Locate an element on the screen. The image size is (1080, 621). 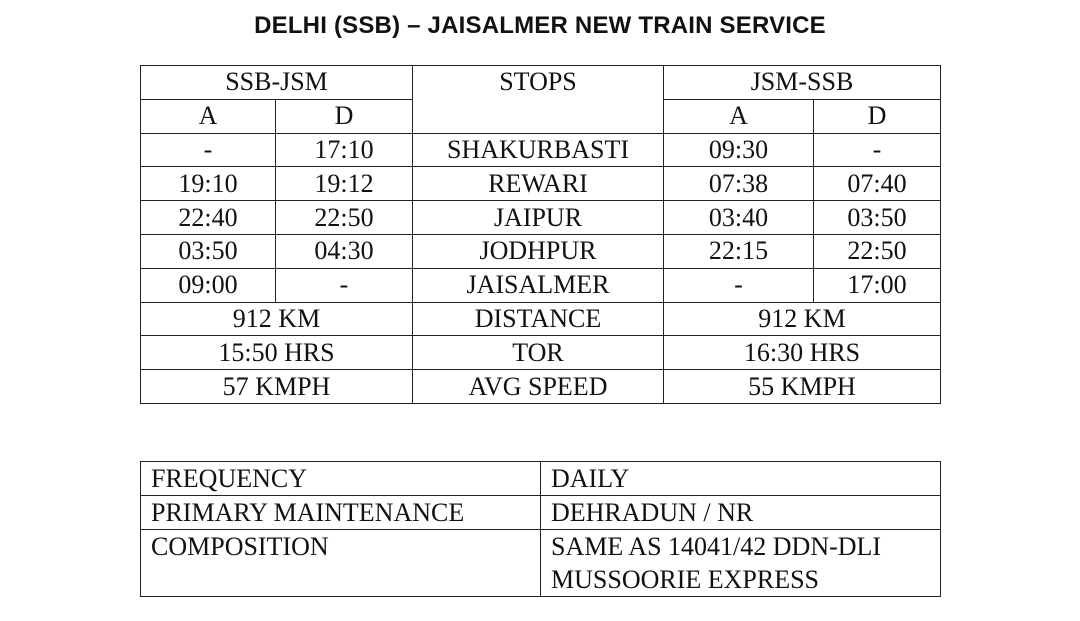
stop-name-cell: JAIPUR is located at coordinates (538, 217).